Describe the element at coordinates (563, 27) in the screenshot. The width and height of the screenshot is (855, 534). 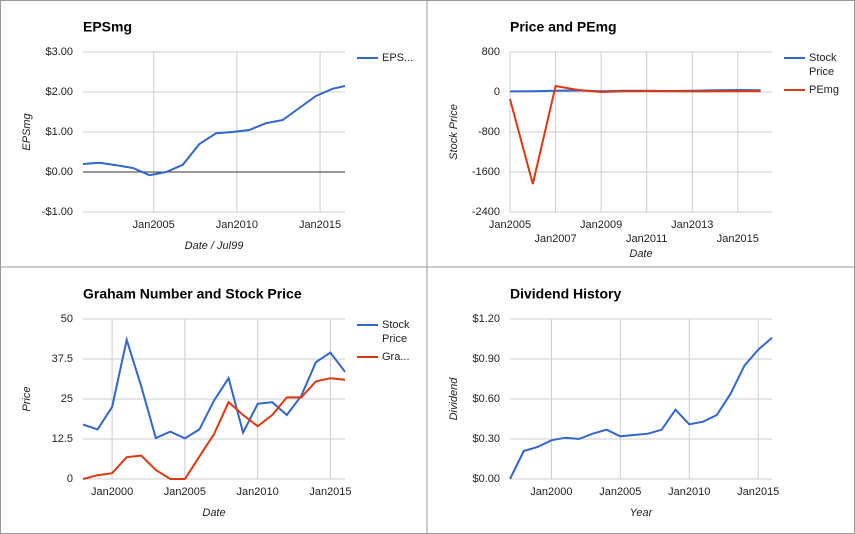
I see `chart-title: Price and PEmg` at that location.